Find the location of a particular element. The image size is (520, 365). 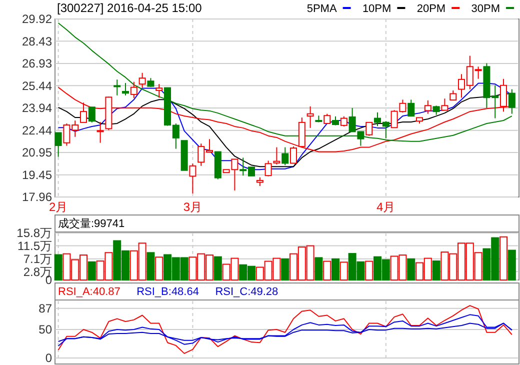

y-tick-label: 15.8万 is located at coordinates (34, 233).